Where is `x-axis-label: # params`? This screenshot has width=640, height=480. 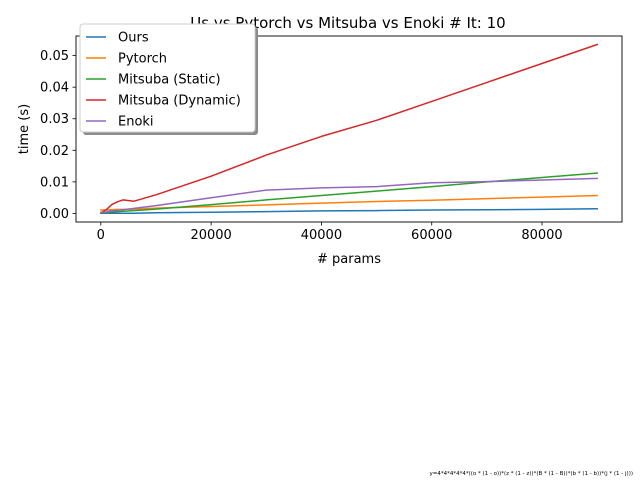
x-axis-label: # params is located at coordinates (349, 259).